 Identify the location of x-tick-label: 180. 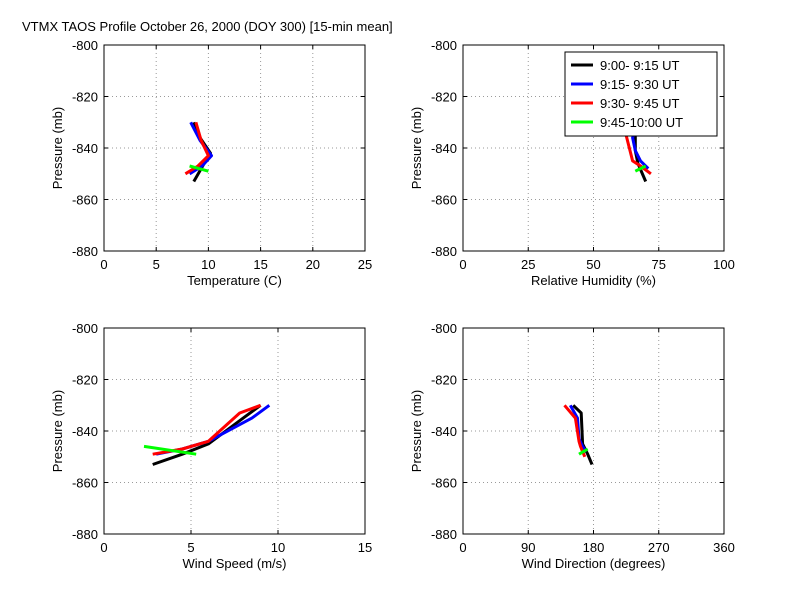
(594, 547).